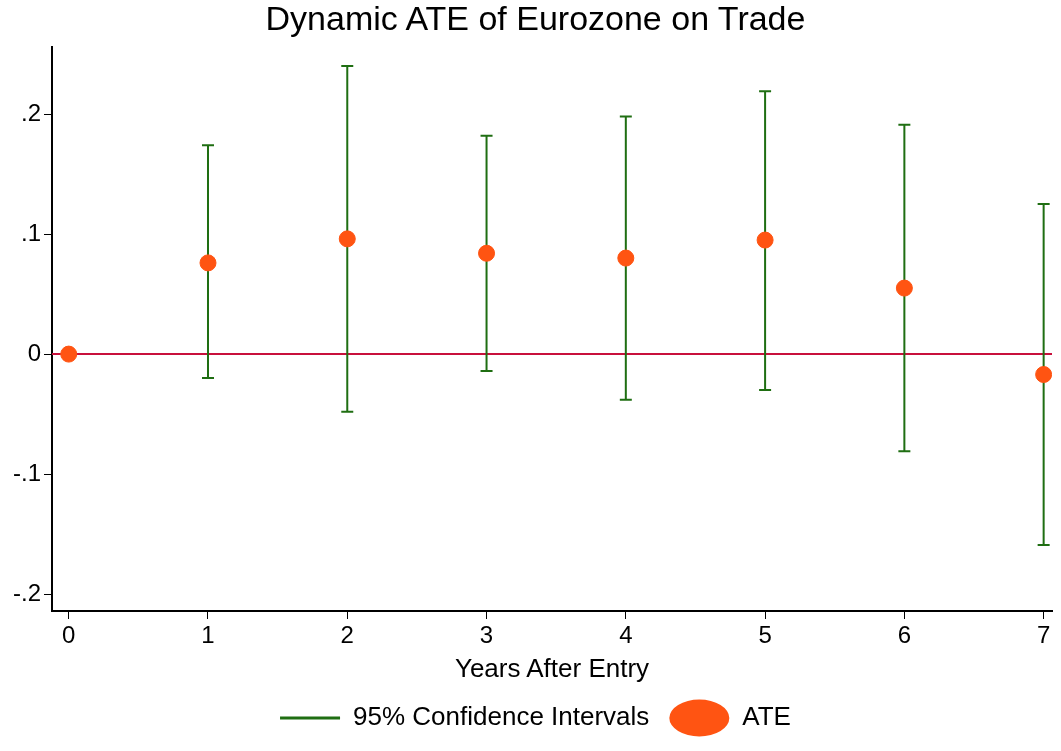  I want to click on x-tick-label: 3, so click(486, 635).